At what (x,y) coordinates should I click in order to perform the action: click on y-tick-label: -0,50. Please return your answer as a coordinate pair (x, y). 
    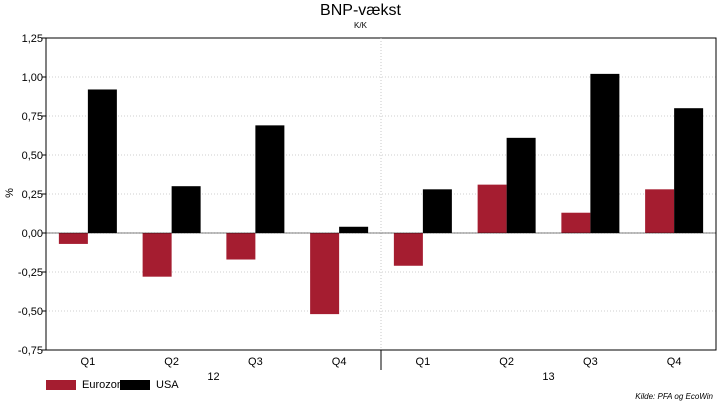
    Looking at the image, I should click on (30, 312).